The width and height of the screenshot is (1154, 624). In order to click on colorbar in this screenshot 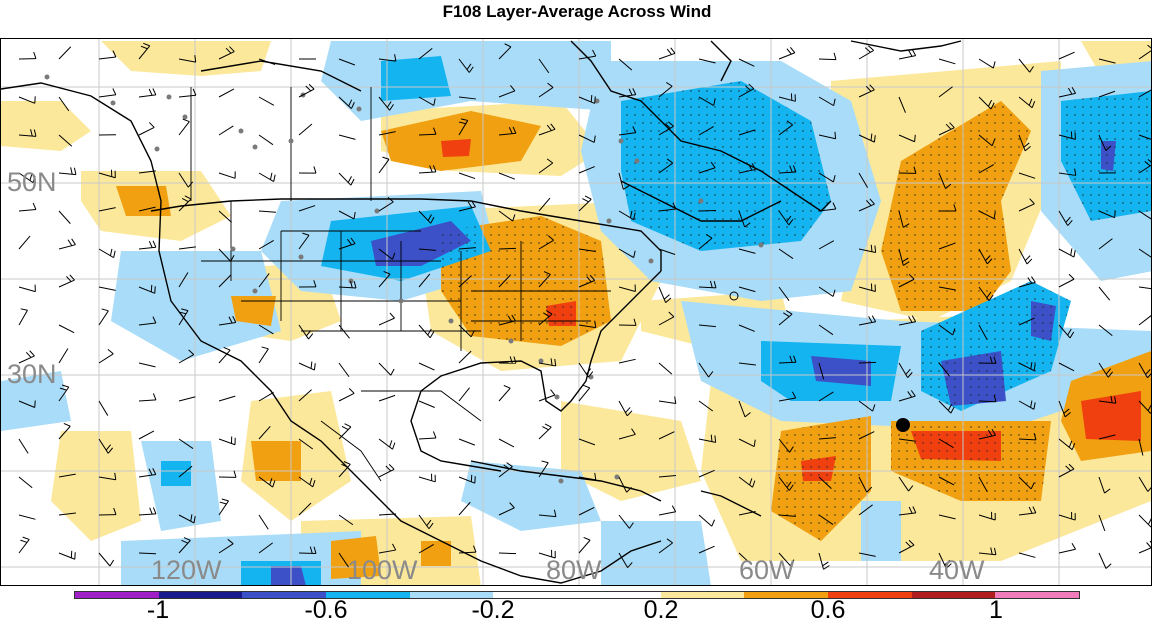, I will do `click(577, 595)`.